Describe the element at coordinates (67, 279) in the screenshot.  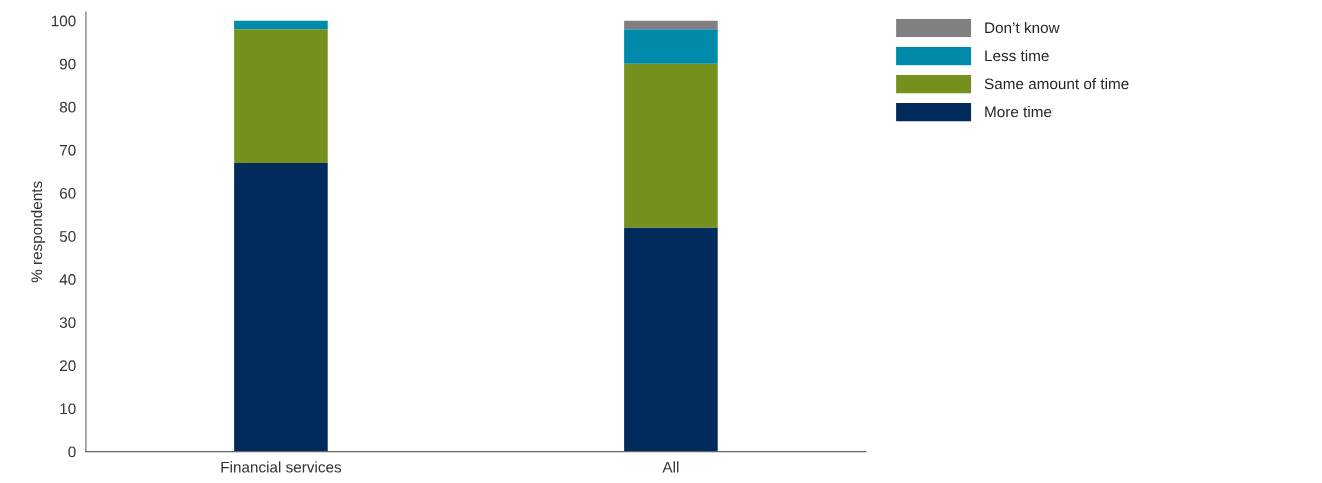
I see `y-tick-label: 40` at that location.